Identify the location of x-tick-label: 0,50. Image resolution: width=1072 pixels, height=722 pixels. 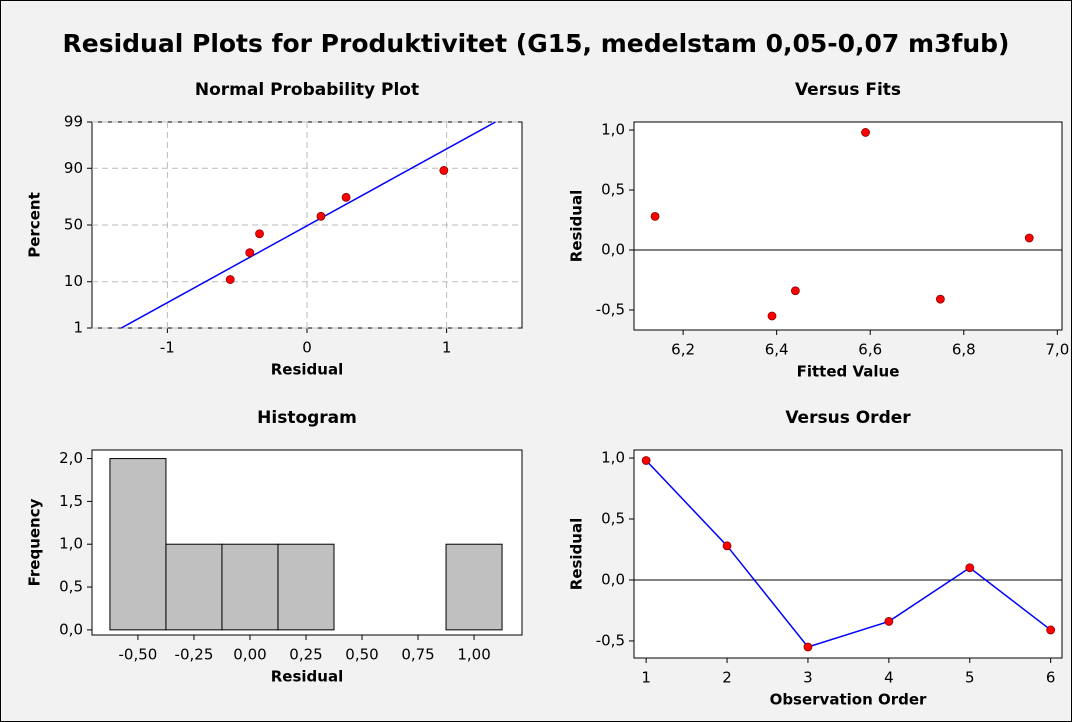
(361, 655).